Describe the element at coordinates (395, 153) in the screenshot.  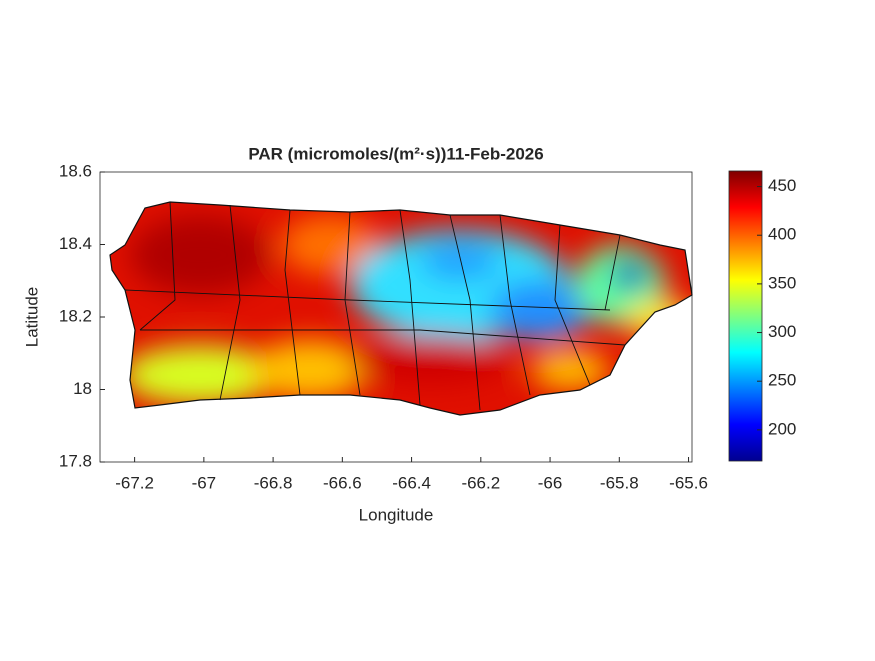
I see `chart-title: PAR (micromoles/(m²·s))11-Feb-2026` at that location.